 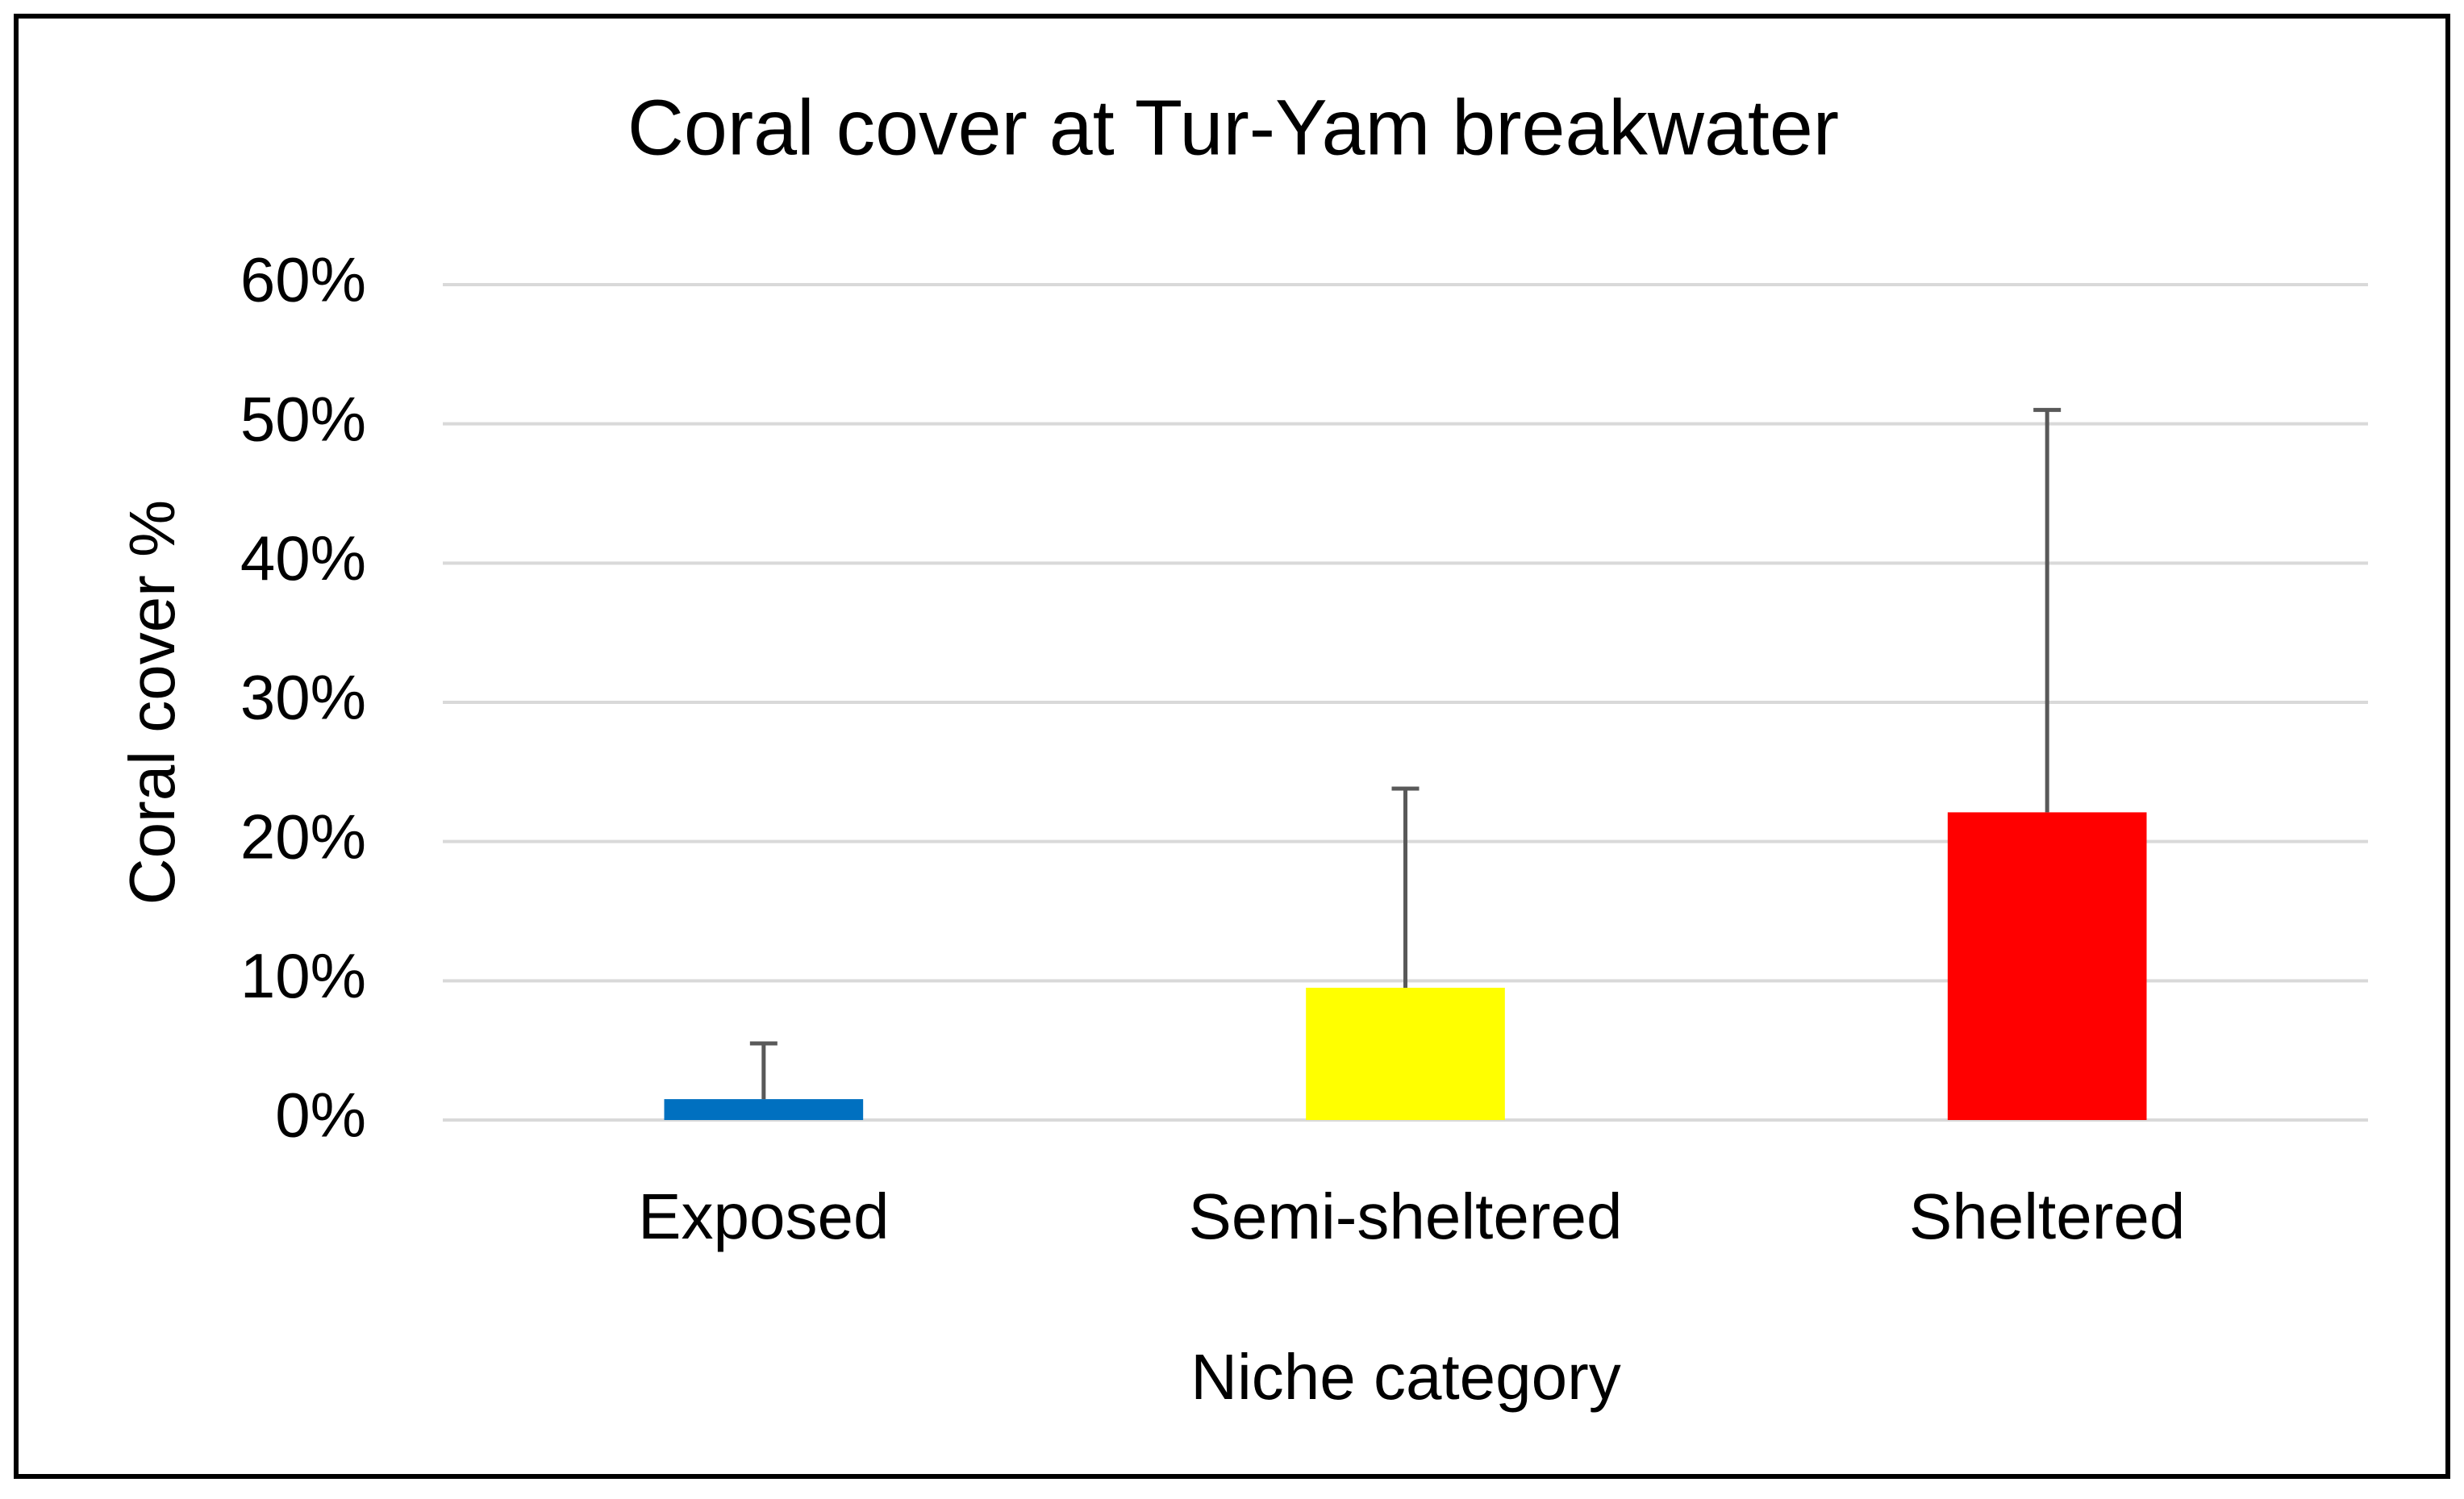 What do you see at coordinates (763, 1216) in the screenshot?
I see `x-tick-label: Exposed` at bounding box center [763, 1216].